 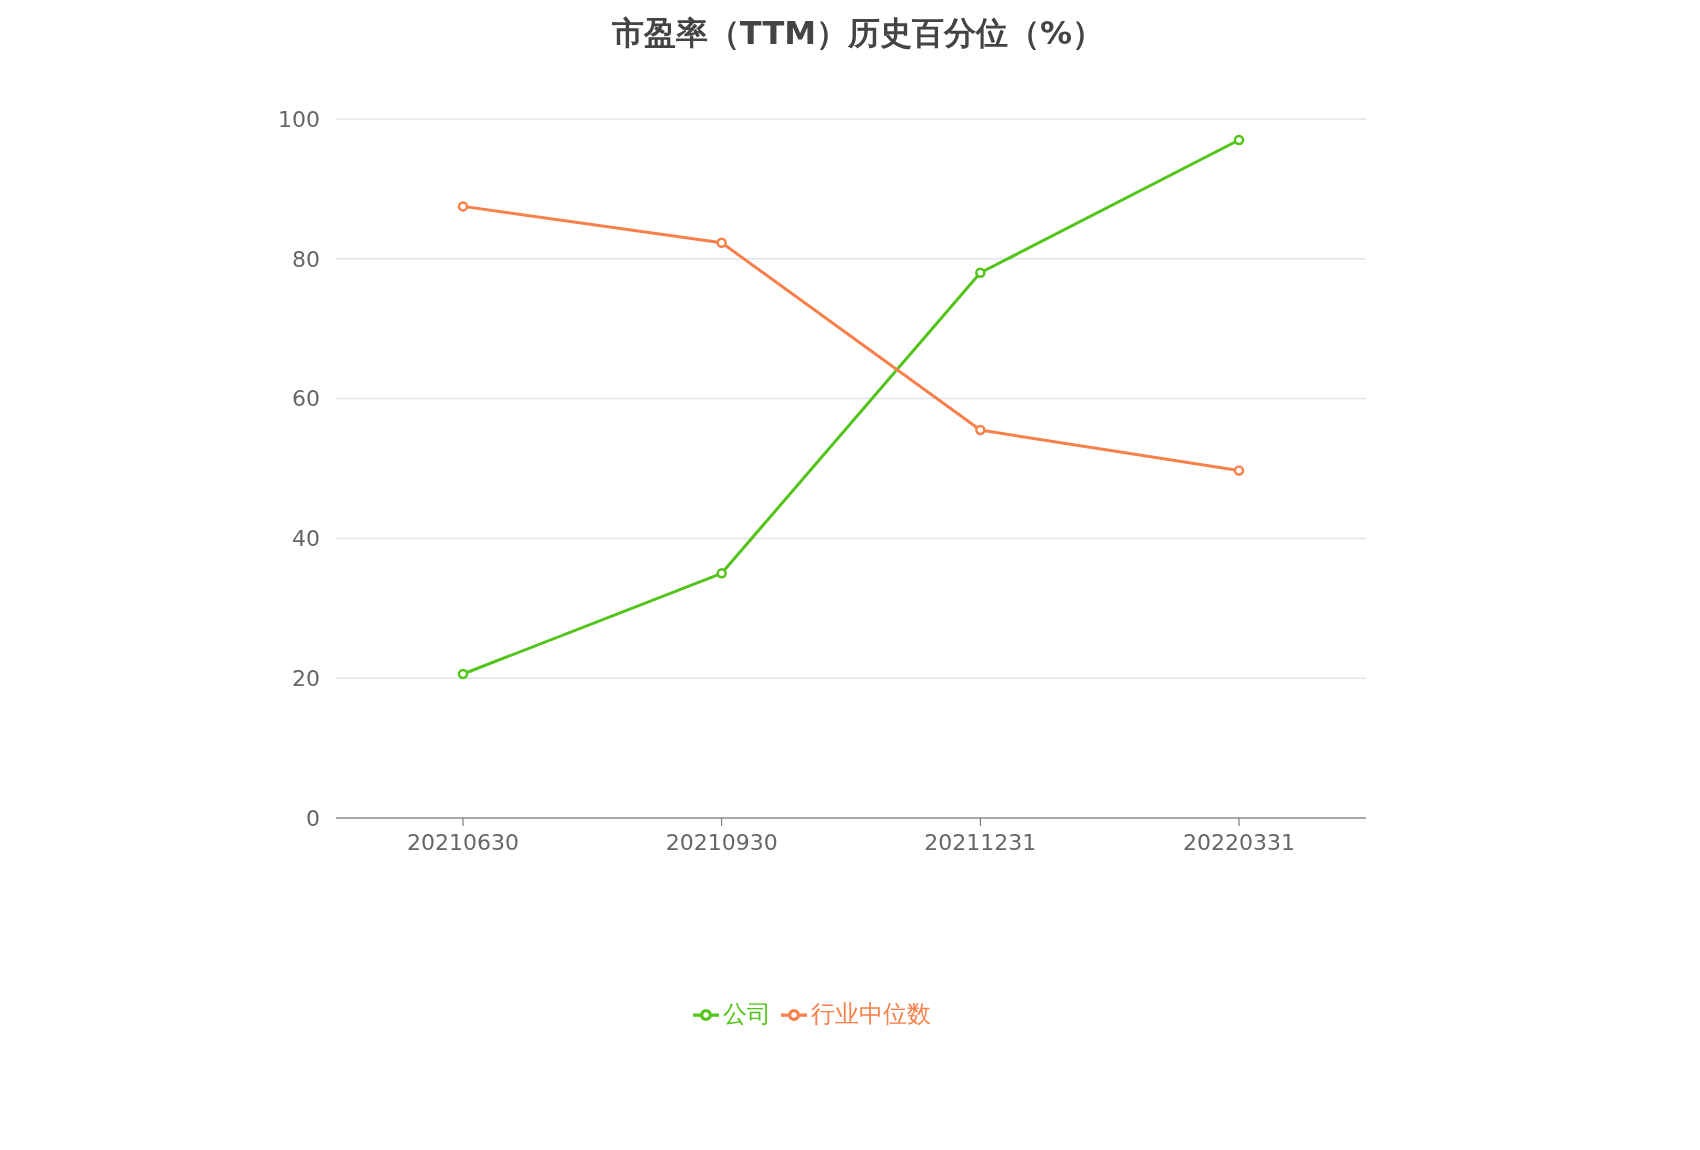 What do you see at coordinates (871, 1014) in the screenshot?
I see `legend-label: 行业中位数` at bounding box center [871, 1014].